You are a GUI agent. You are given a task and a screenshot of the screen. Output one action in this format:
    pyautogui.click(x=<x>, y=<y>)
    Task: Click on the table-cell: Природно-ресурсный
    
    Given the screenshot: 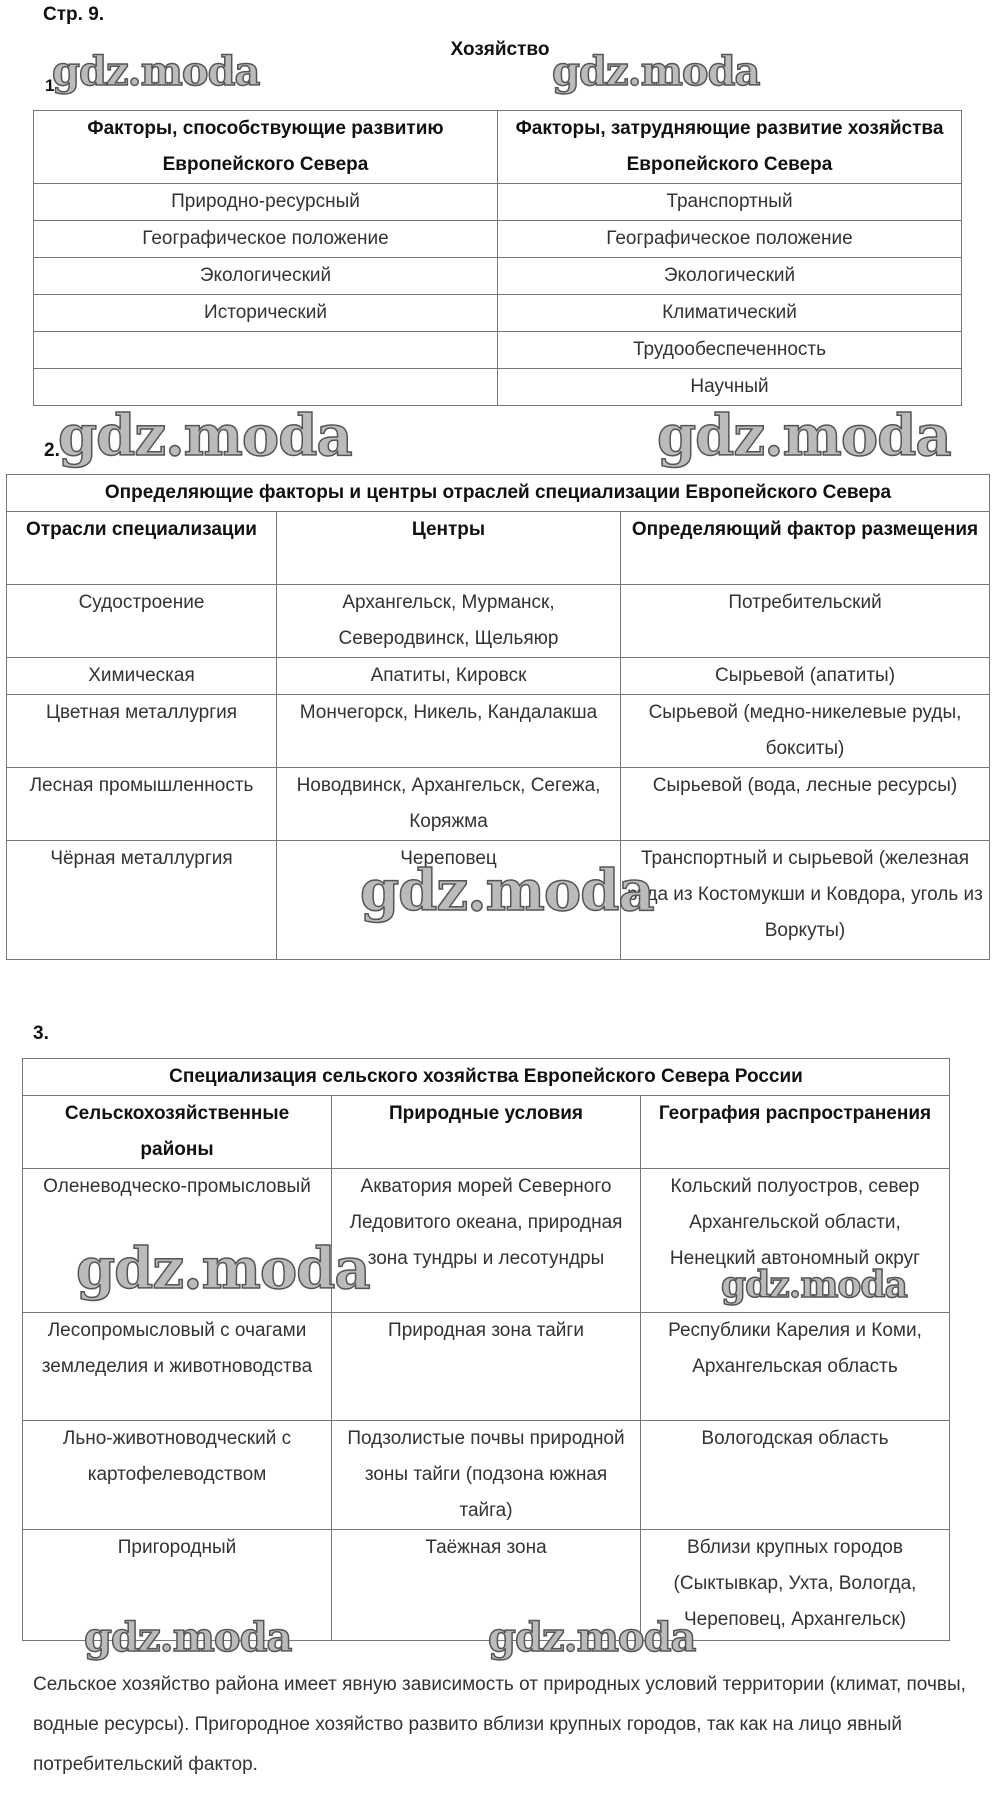 What is the action you would take?
    pyautogui.click(x=265, y=202)
    